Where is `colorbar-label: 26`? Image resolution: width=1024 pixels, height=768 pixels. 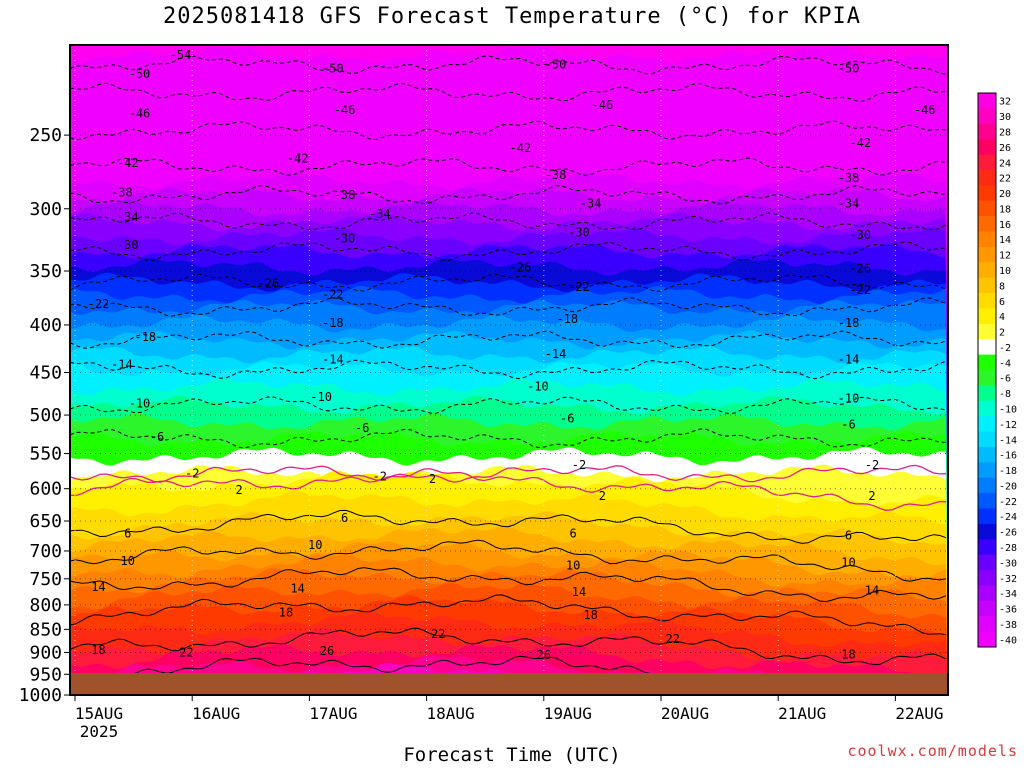
colorbar-label: 26 is located at coordinates (1005, 148).